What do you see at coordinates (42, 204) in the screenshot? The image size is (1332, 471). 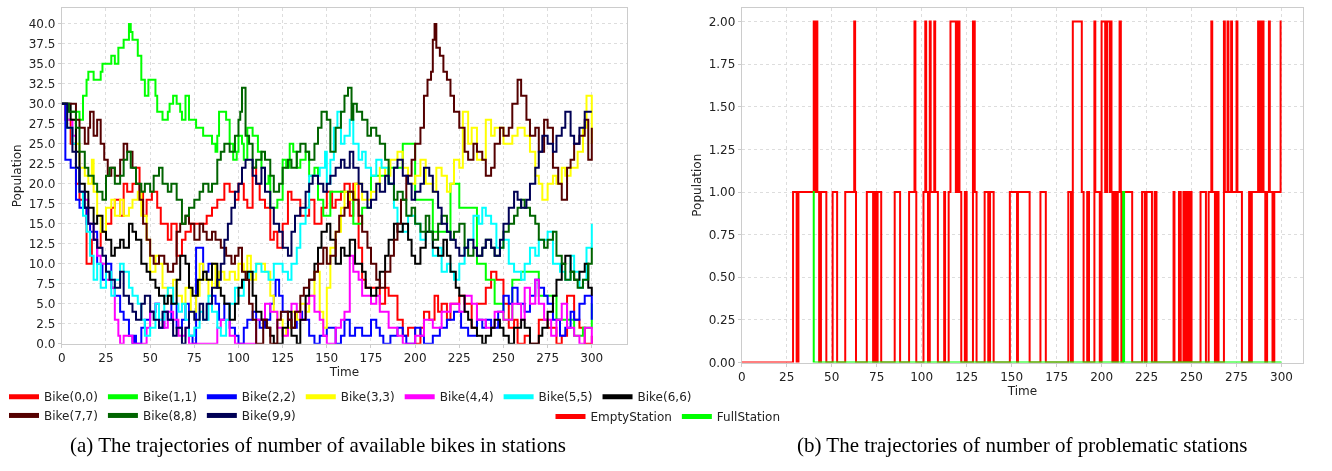 I see `y-tick-label: 17.5` at bounding box center [42, 204].